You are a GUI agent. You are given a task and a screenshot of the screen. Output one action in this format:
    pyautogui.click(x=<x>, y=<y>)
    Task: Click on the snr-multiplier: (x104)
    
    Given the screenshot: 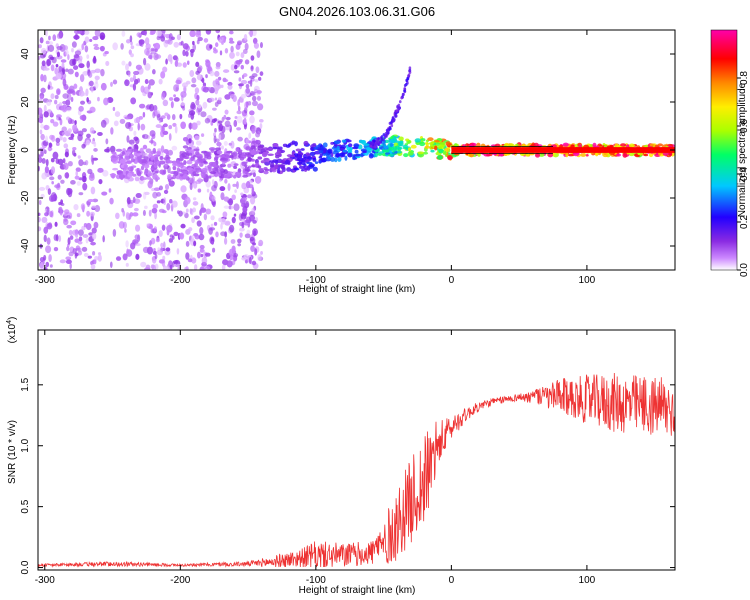 What is the action you would take?
    pyautogui.click(x=12, y=330)
    